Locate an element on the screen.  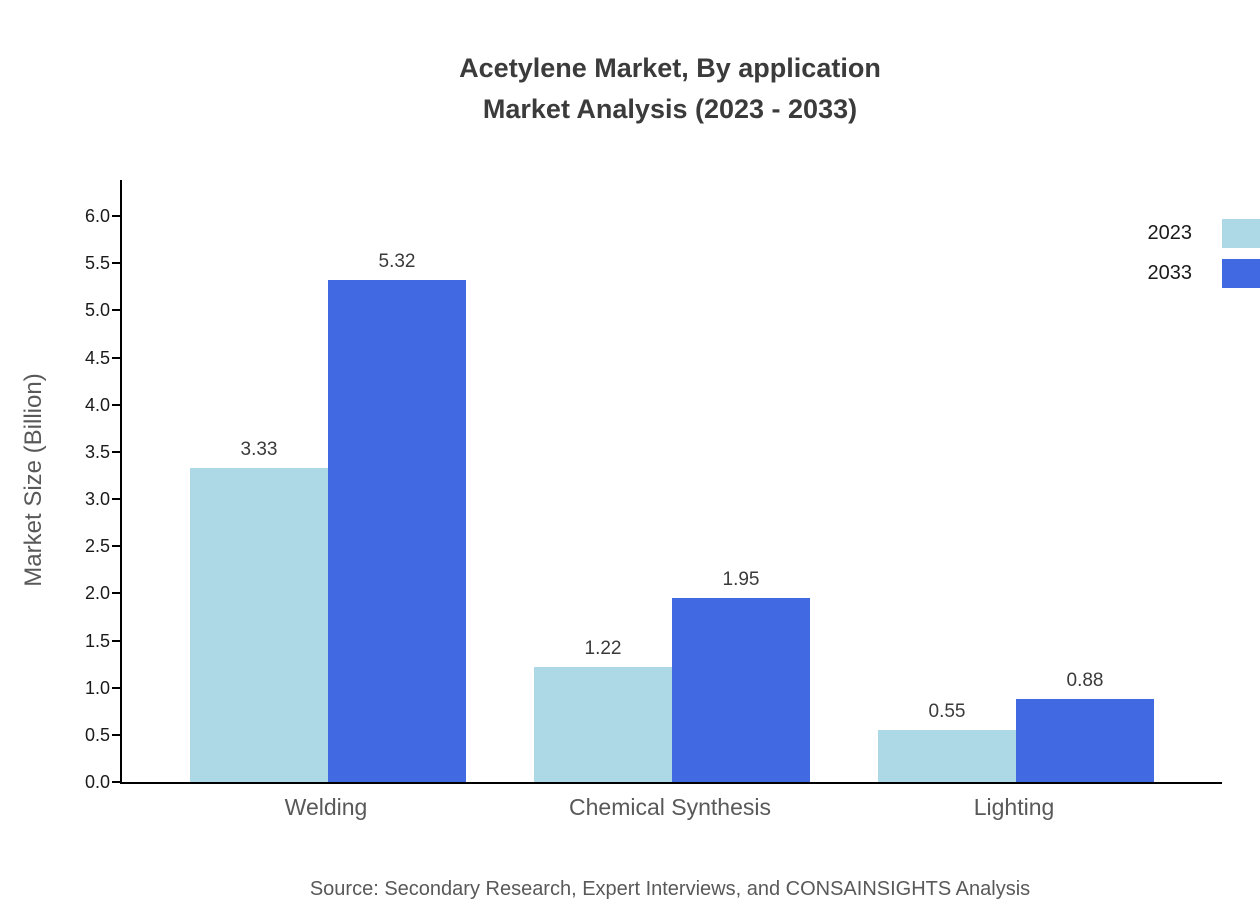
y-tick-label: 4.0 is located at coordinates (97, 404).